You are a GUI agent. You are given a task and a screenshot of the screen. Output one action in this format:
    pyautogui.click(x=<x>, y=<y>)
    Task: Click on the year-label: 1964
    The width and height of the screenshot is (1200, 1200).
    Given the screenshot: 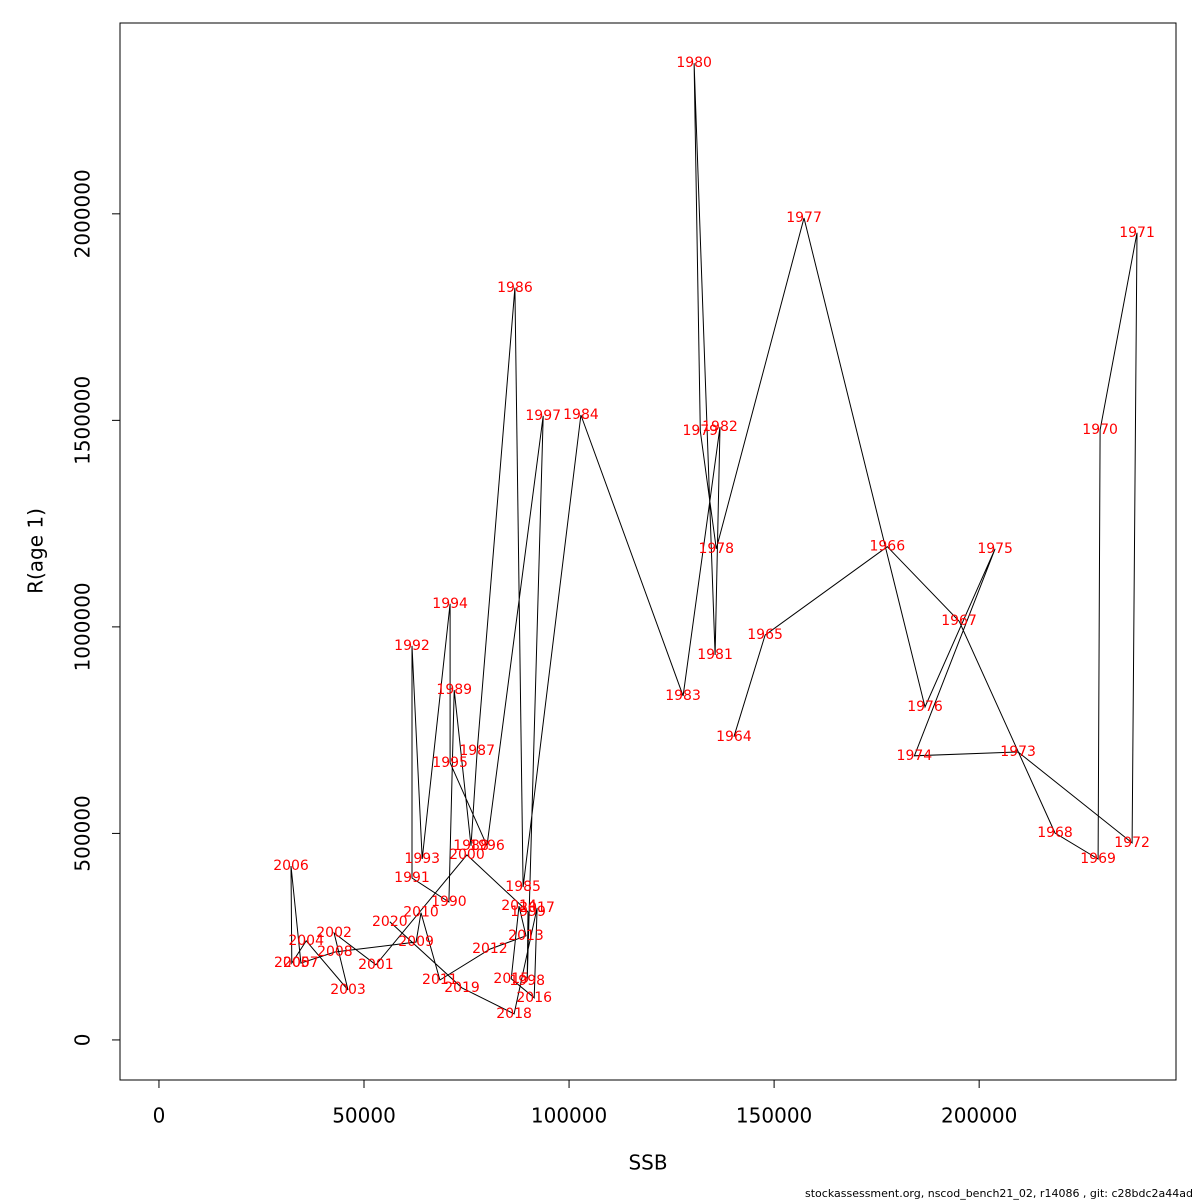 What is the action you would take?
    pyautogui.click(x=734, y=737)
    